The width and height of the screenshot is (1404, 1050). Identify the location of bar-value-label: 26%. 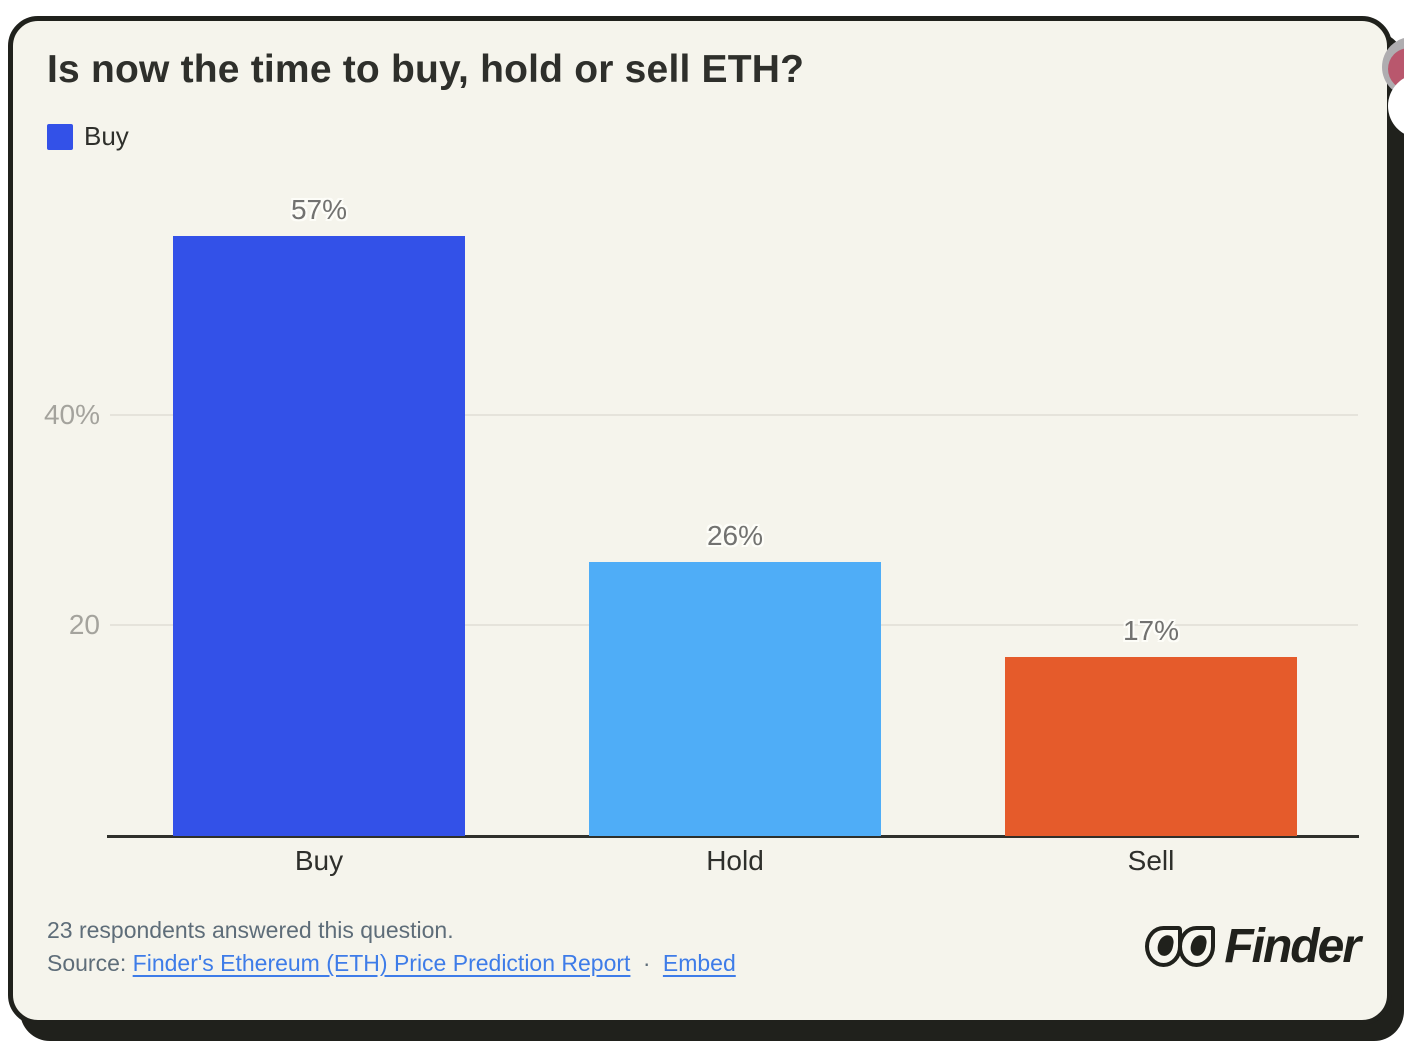
(735, 535).